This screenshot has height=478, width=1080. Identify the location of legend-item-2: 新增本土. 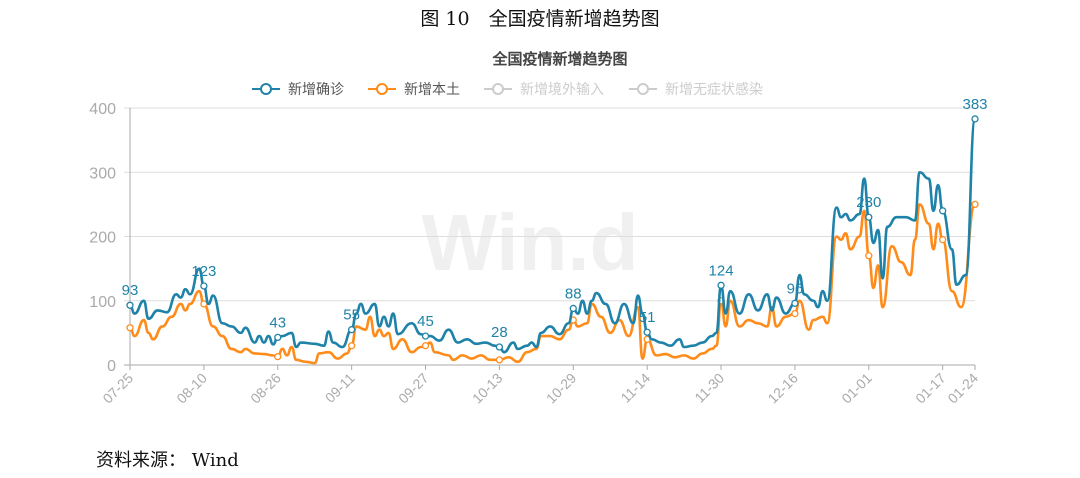
(432, 89).